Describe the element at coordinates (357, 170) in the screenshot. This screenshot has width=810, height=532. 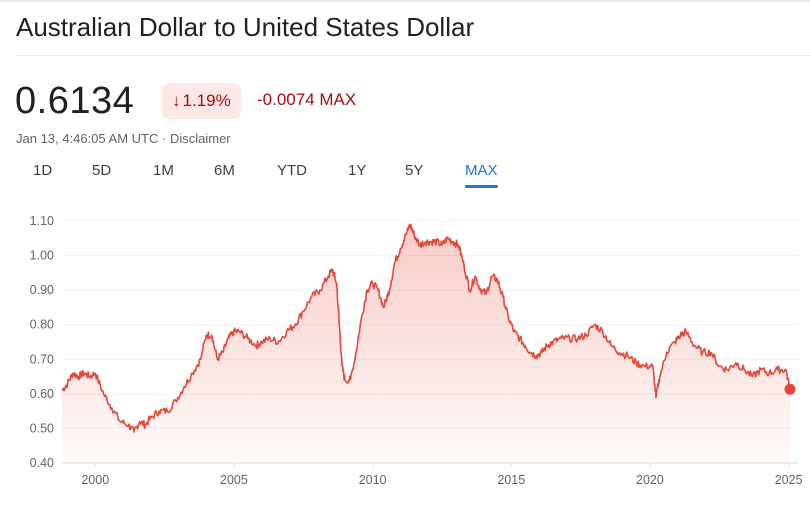
I see `tab-1y: 1Y` at that location.